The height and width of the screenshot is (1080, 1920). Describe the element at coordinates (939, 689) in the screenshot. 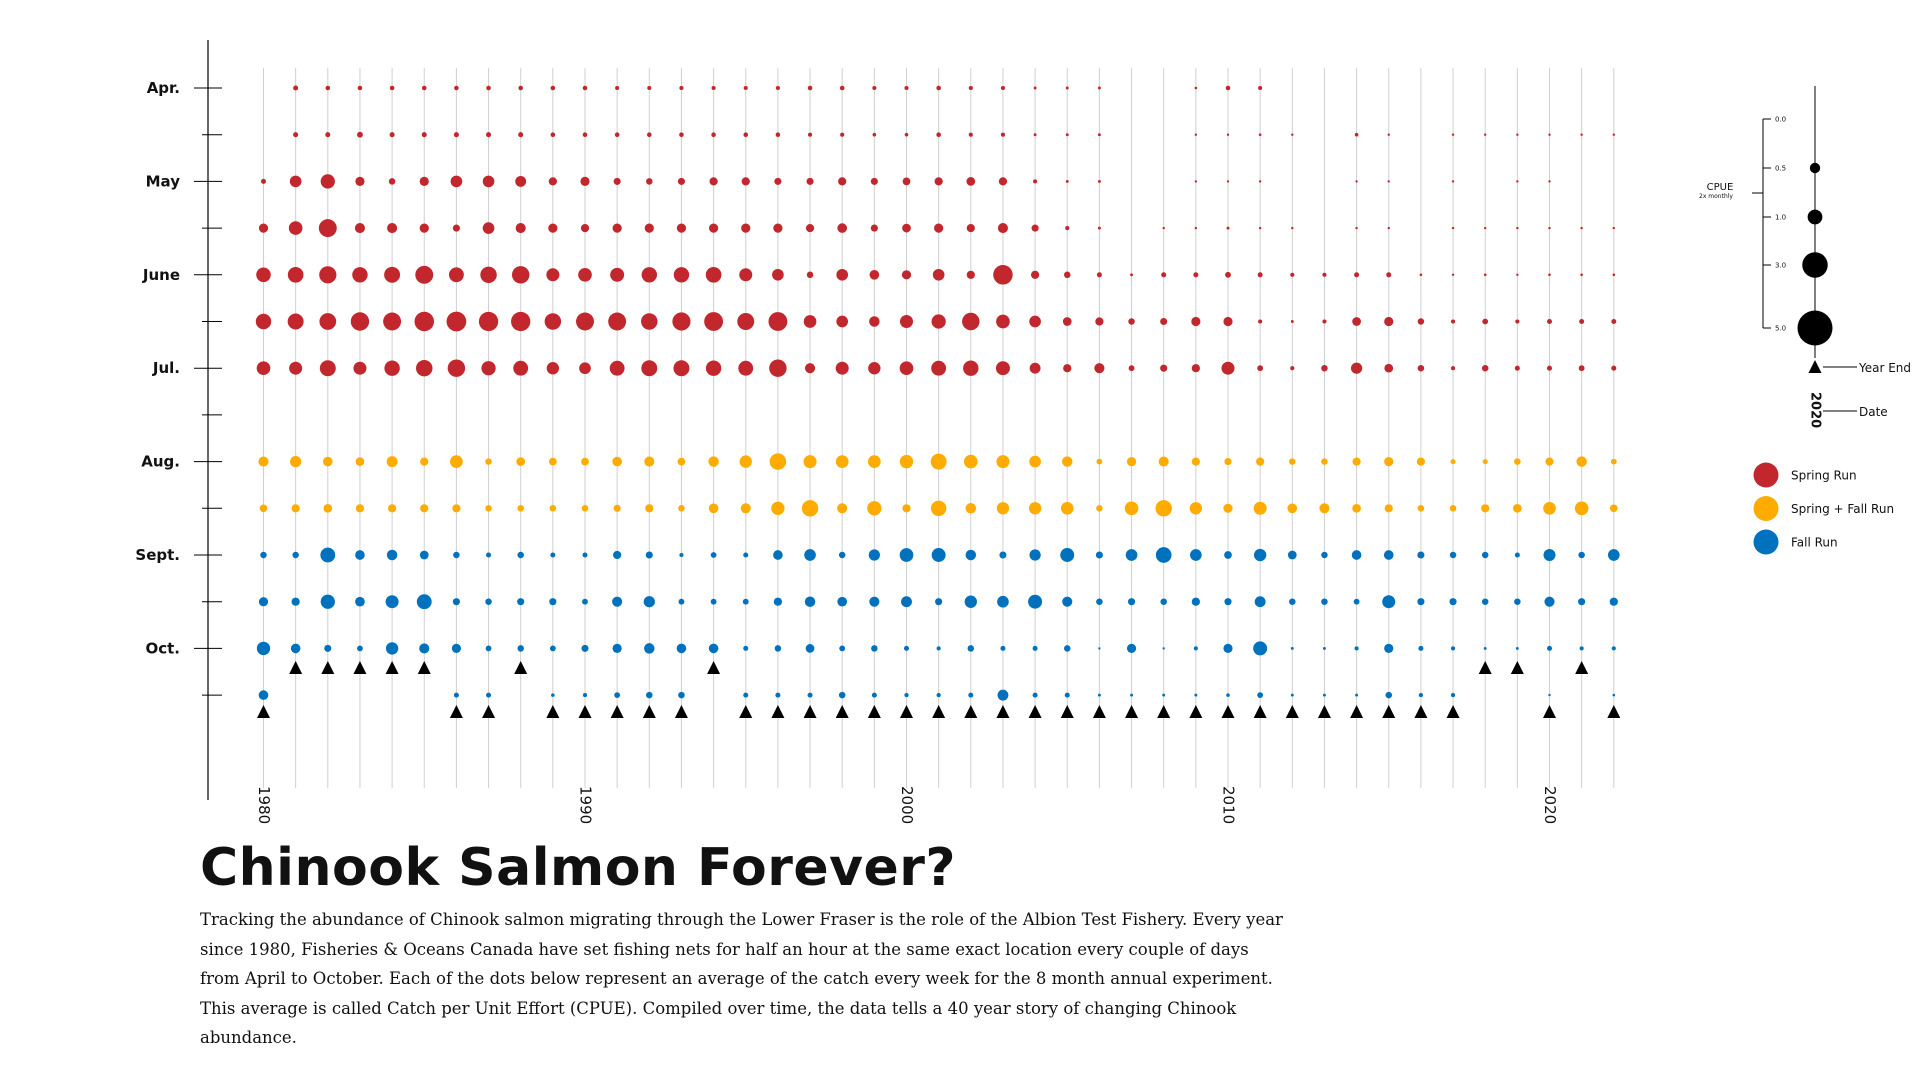

I see `year-end-markers` at that location.